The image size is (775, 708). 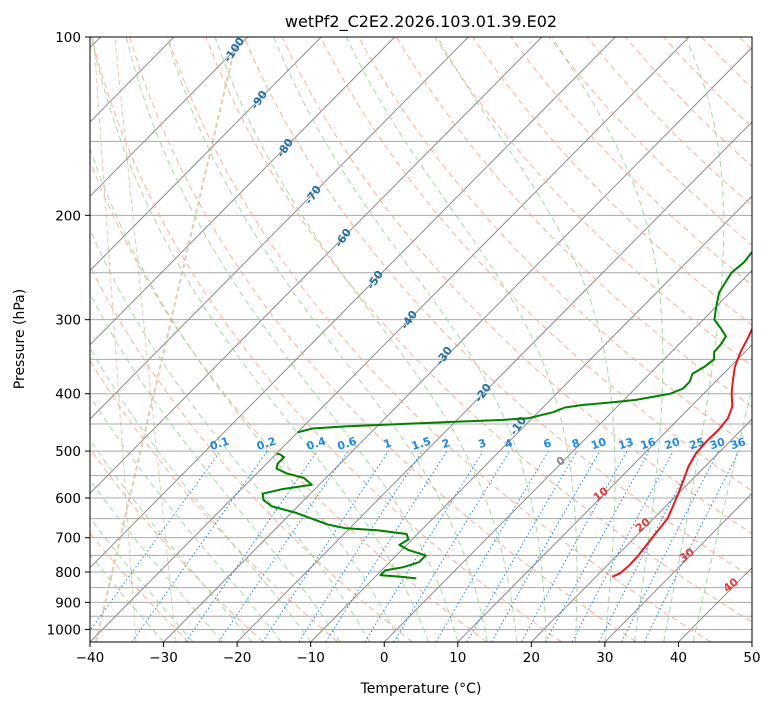 What do you see at coordinates (266, 444) in the screenshot?
I see `mixing-ratio-label: 0.2` at bounding box center [266, 444].